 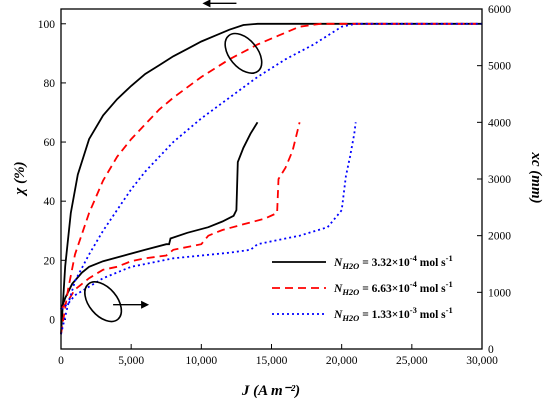 What do you see at coordinates (499, 293) in the screenshot?
I see `y-right-tick-label: 1000` at bounding box center [499, 293].